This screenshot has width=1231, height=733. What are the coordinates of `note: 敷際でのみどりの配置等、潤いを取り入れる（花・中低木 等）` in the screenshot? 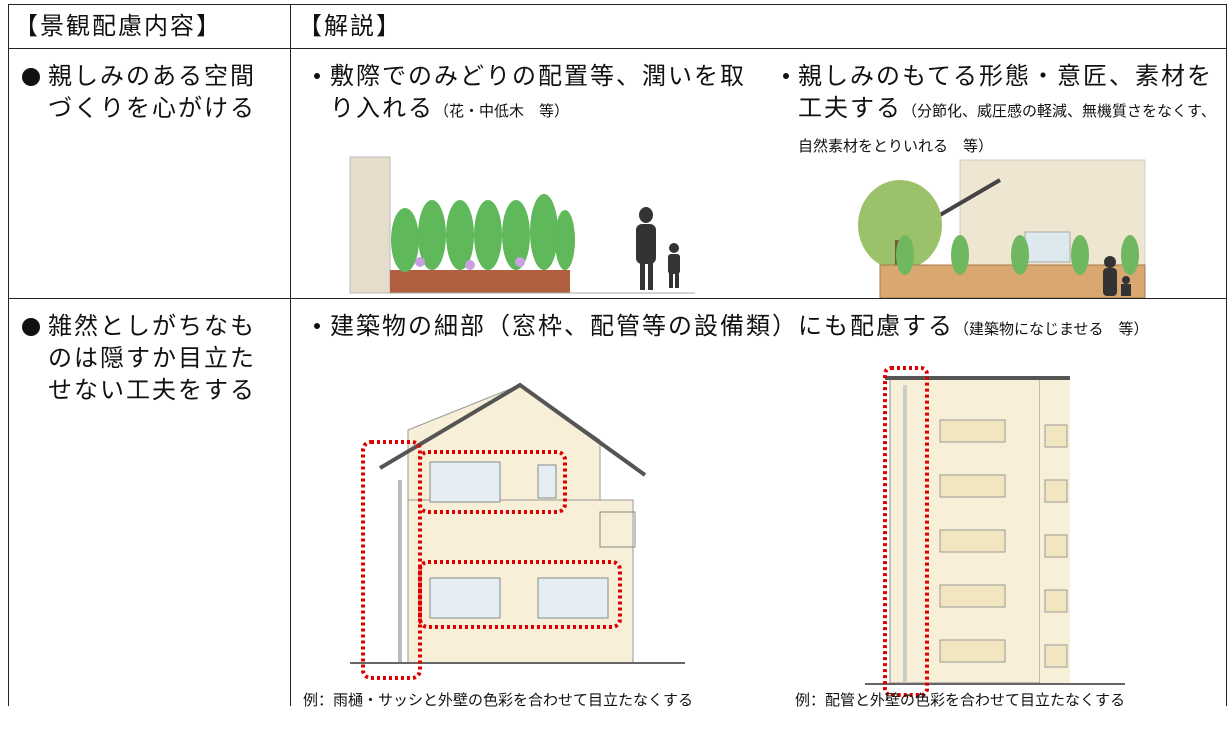 It's located at (540, 93).